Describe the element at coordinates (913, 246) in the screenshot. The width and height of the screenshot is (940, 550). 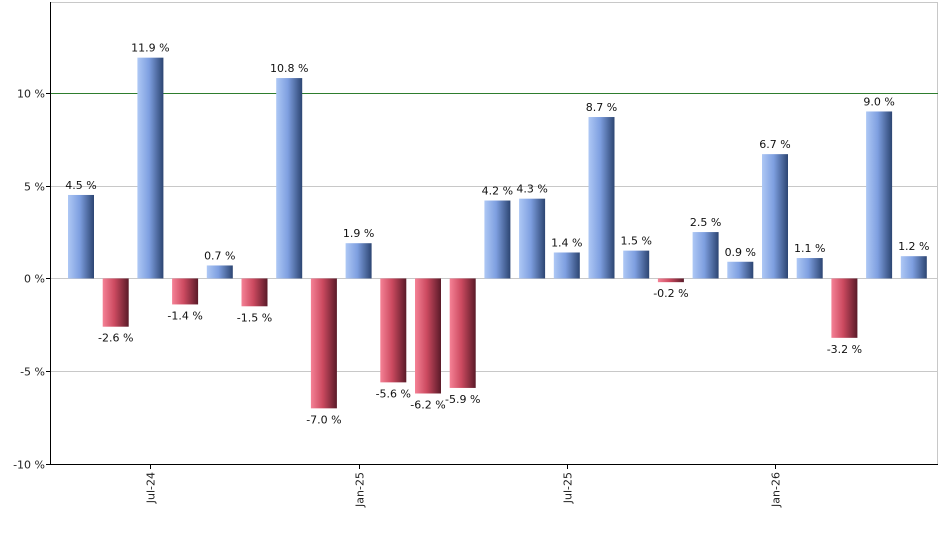
I see `data-label: 1.2 %` at that location.